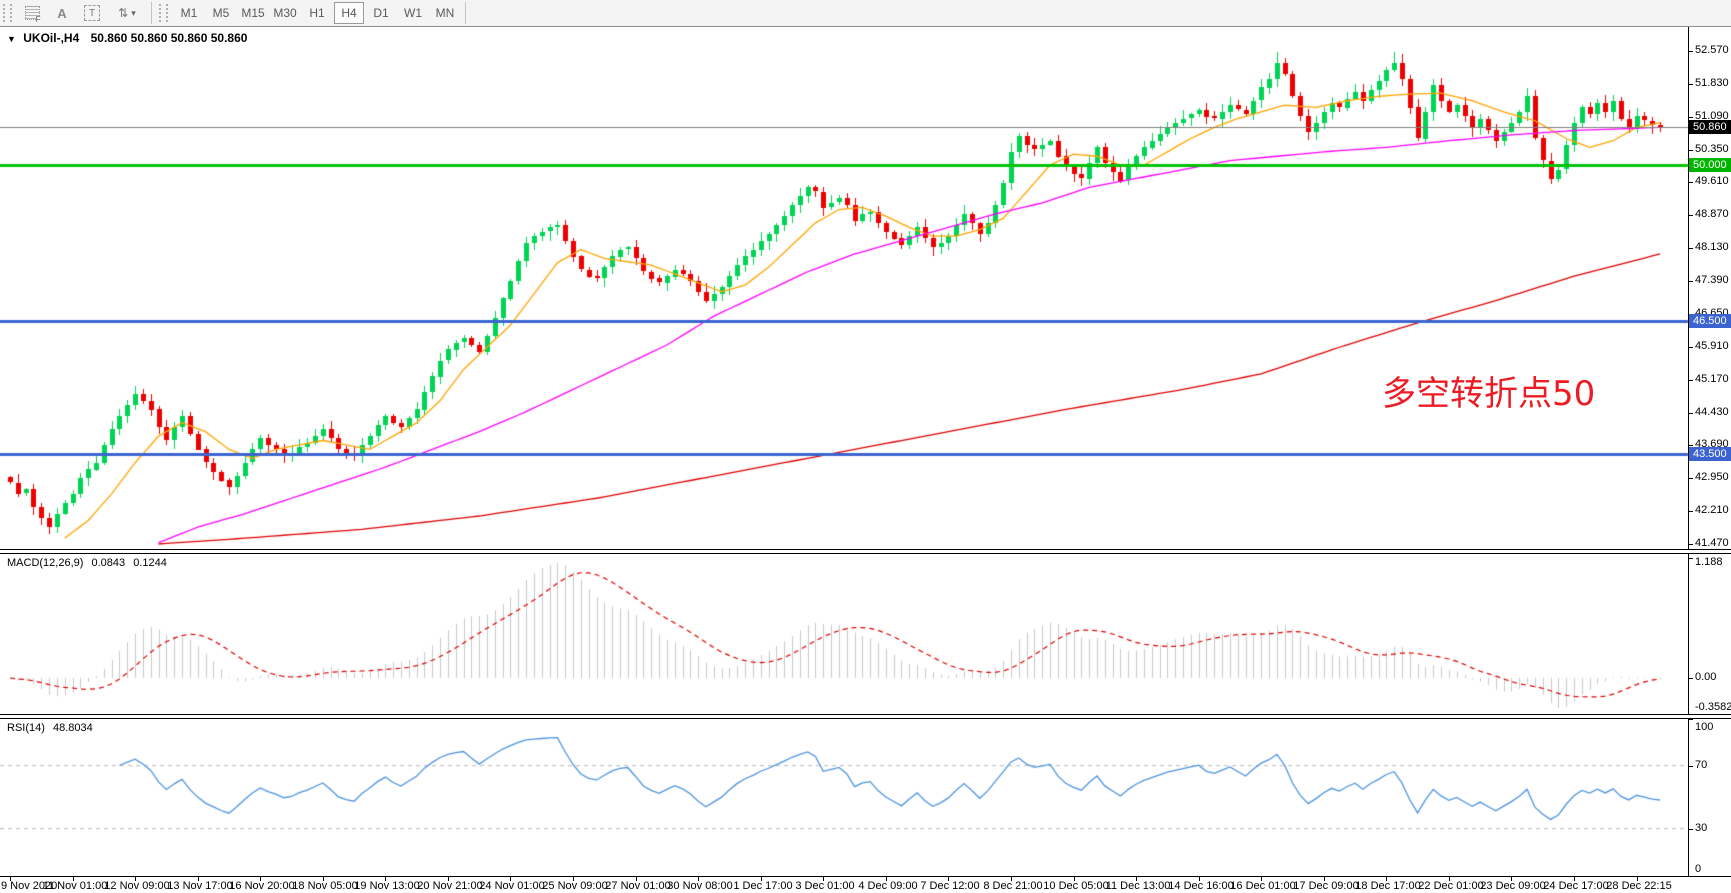 The width and height of the screenshot is (1731, 893). Describe the element at coordinates (1013, 886) in the screenshot. I see `time-tick-label: 8 Dec 21:00` at that location.